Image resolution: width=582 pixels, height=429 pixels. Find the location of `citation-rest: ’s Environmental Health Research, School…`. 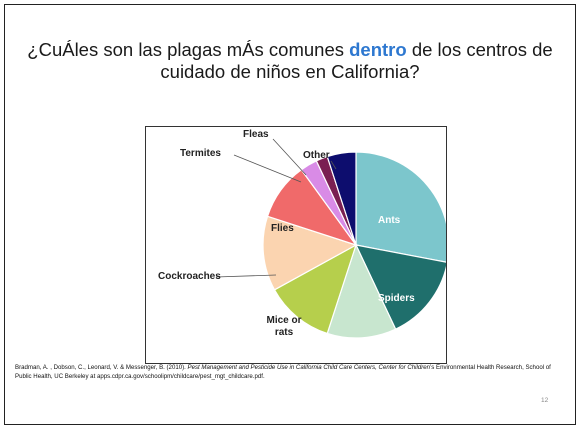

citation-rest: ’s Environmental Health Research, School… is located at coordinates (283, 372).